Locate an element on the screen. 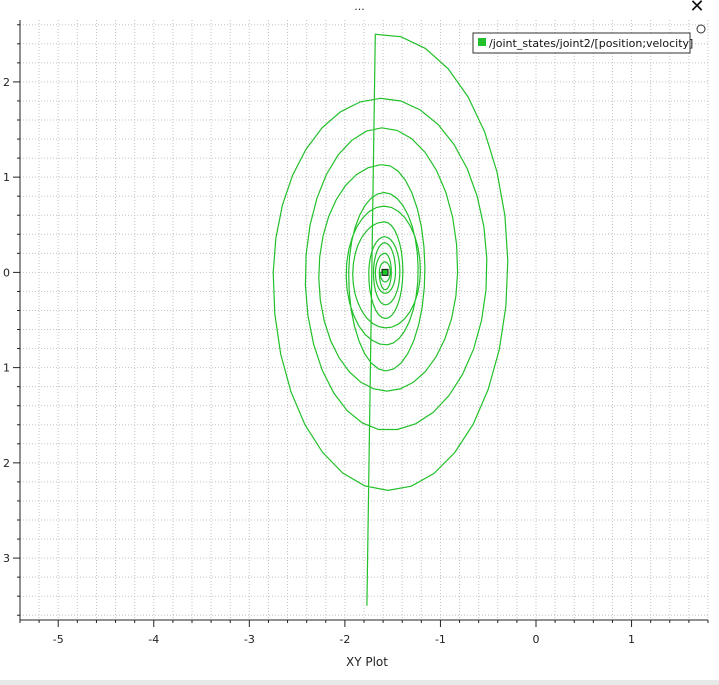  x-tick-label: -2 is located at coordinates (344, 639).